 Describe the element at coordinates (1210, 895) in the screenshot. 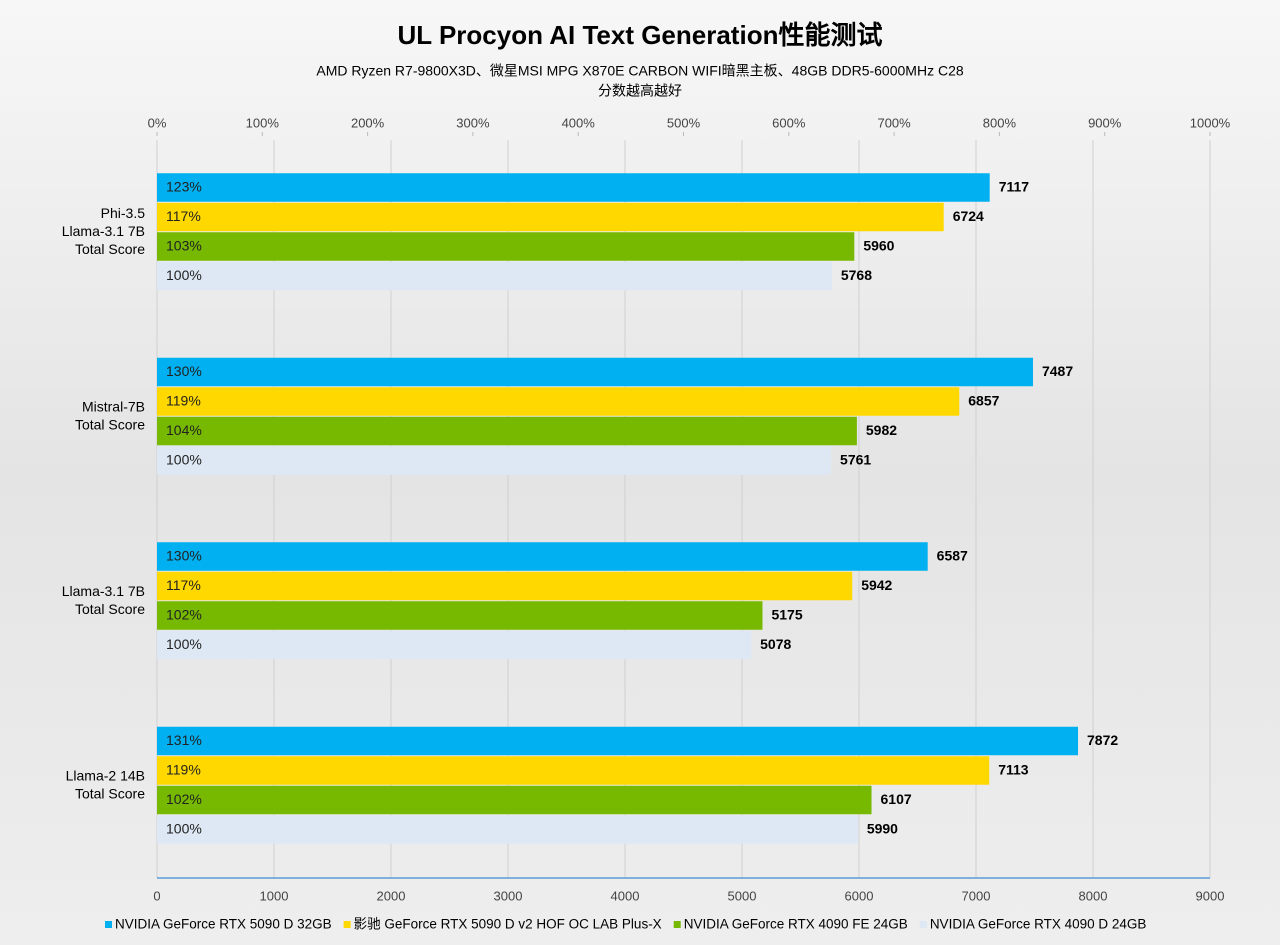

I see `x-tick-label: 9000` at that location.